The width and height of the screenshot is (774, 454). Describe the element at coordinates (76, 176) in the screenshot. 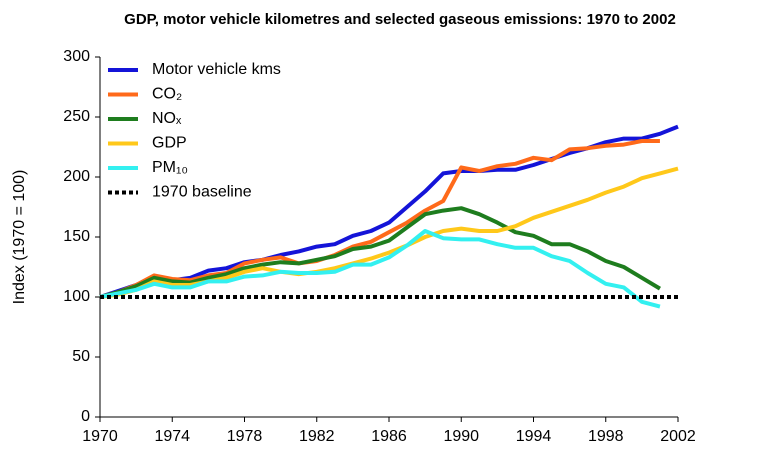

I see `y-tick-label: 200` at that location.